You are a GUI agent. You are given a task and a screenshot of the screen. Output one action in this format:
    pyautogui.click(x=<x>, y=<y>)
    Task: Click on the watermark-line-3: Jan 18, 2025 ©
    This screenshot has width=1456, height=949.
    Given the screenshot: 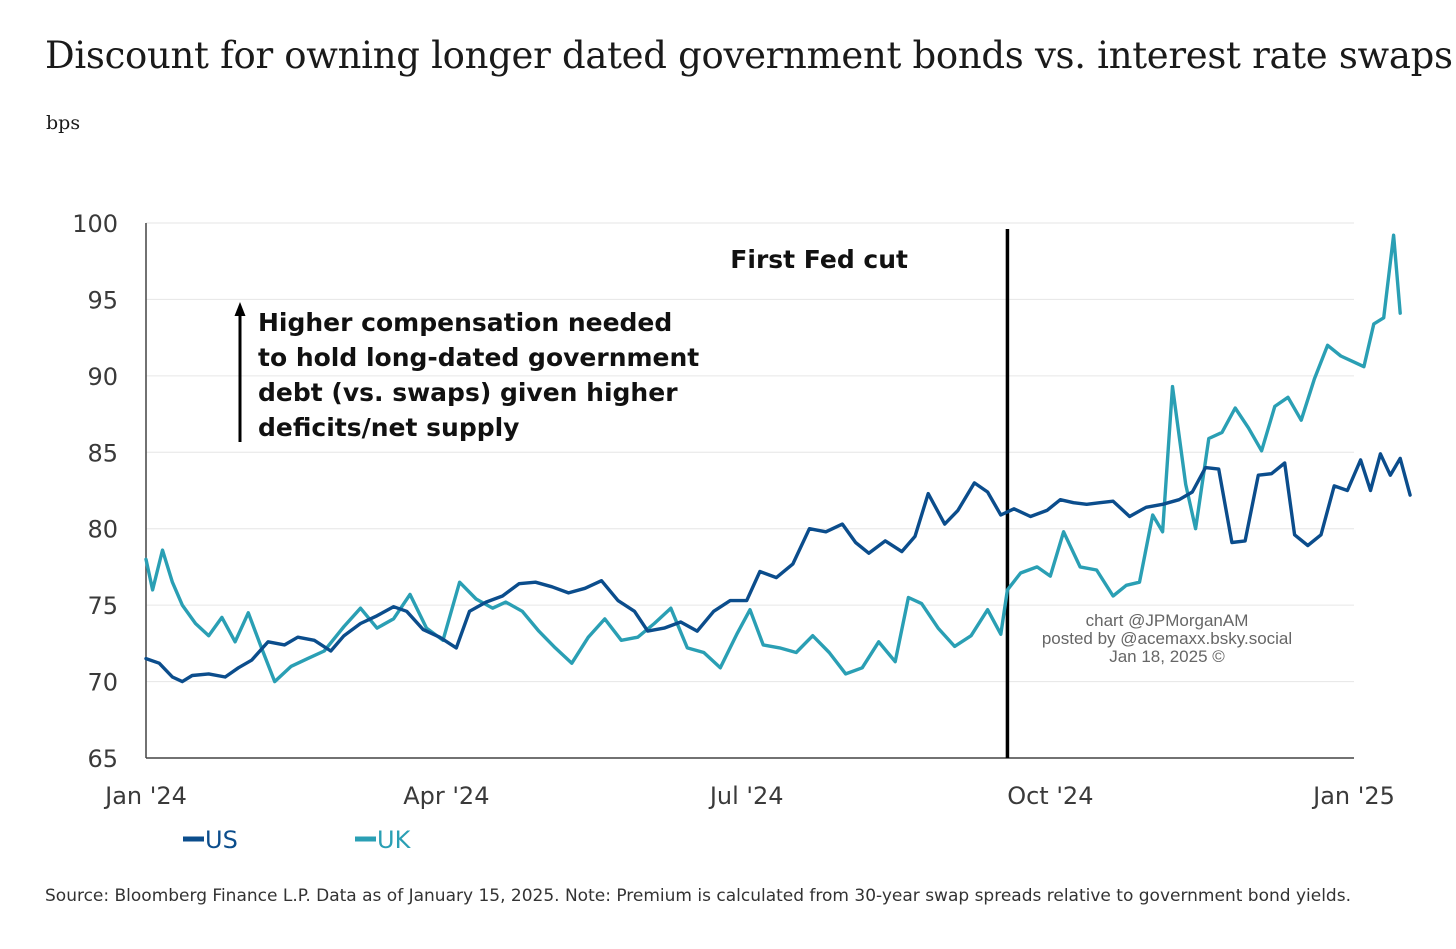 What is the action you would take?
    pyautogui.click(x=1167, y=656)
    